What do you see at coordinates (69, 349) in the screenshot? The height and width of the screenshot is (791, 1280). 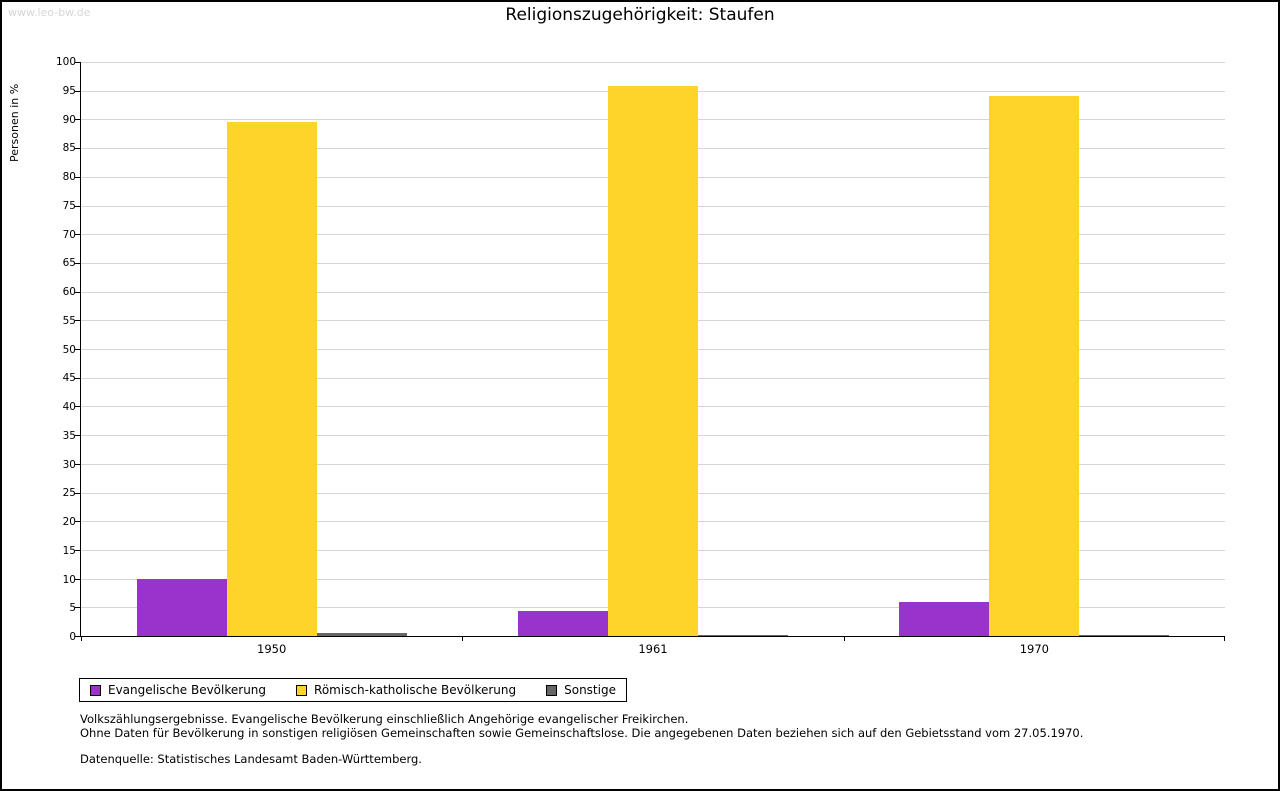 I see `y-tick-label: 50` at bounding box center [69, 349].